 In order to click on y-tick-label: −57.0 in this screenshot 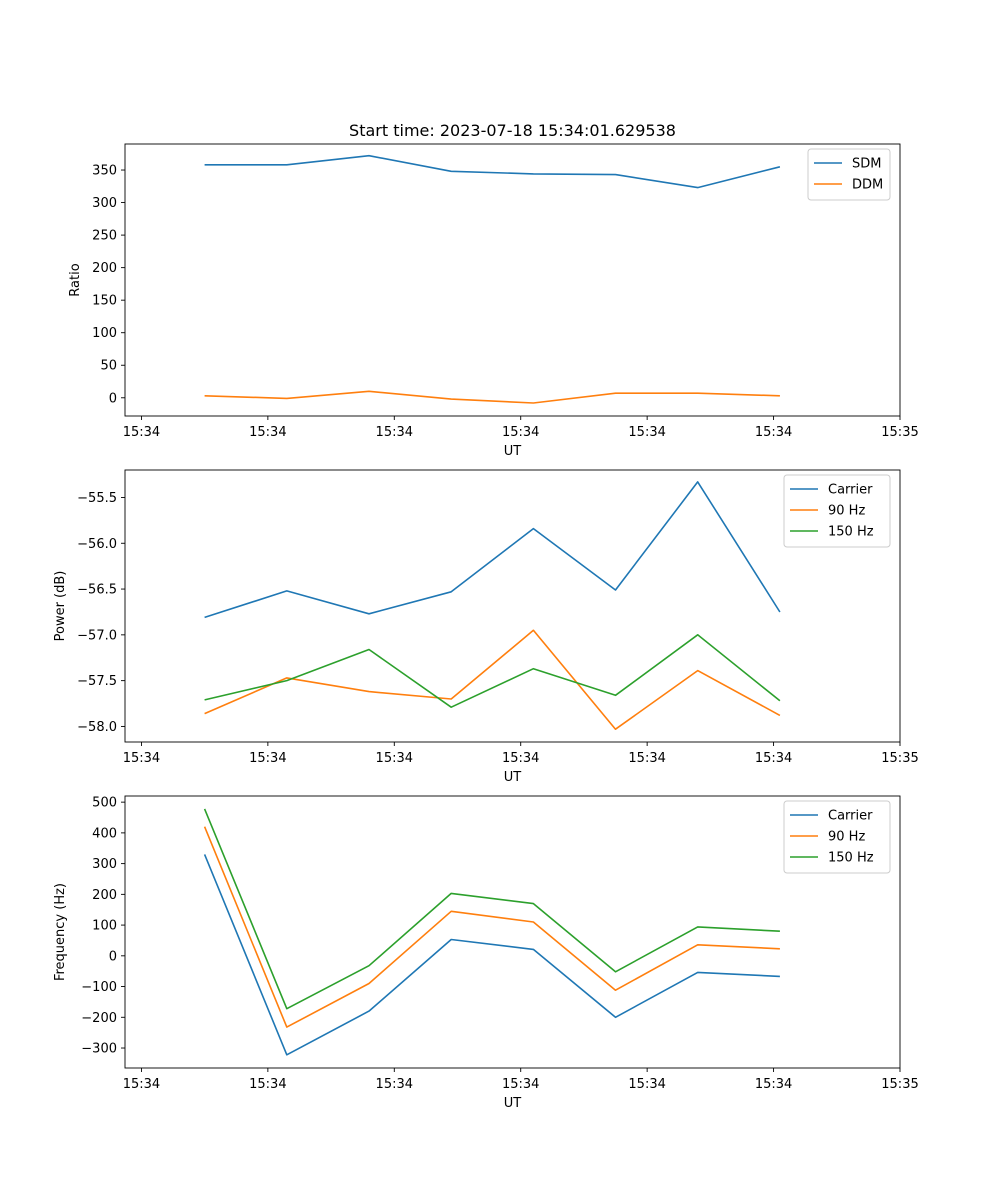, I will do `click(97, 635)`.